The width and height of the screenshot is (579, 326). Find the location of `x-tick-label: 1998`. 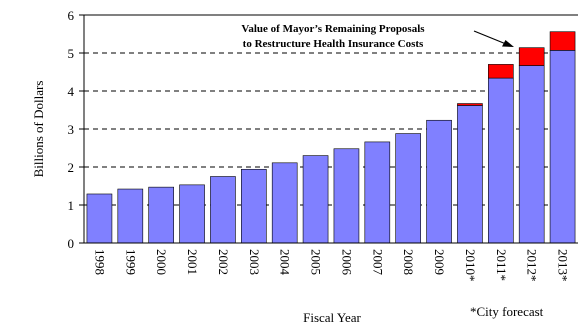

x-tick-label: 1998 is located at coordinates (99, 262).